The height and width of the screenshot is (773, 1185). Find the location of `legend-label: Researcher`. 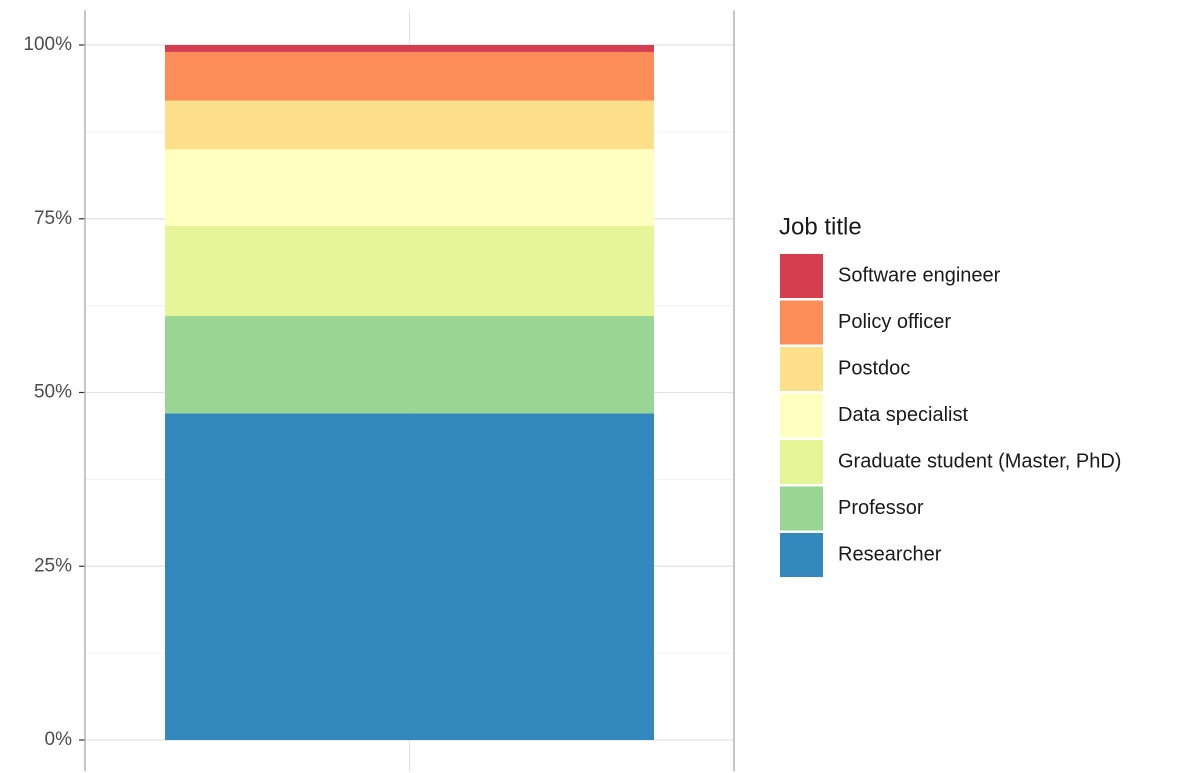

legend-label: Researcher is located at coordinates (890, 554).